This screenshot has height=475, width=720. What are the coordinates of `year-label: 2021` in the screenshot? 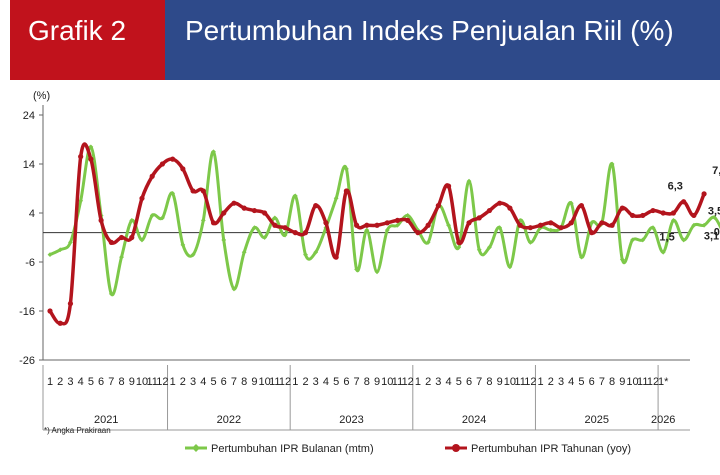 It's located at (106, 420).